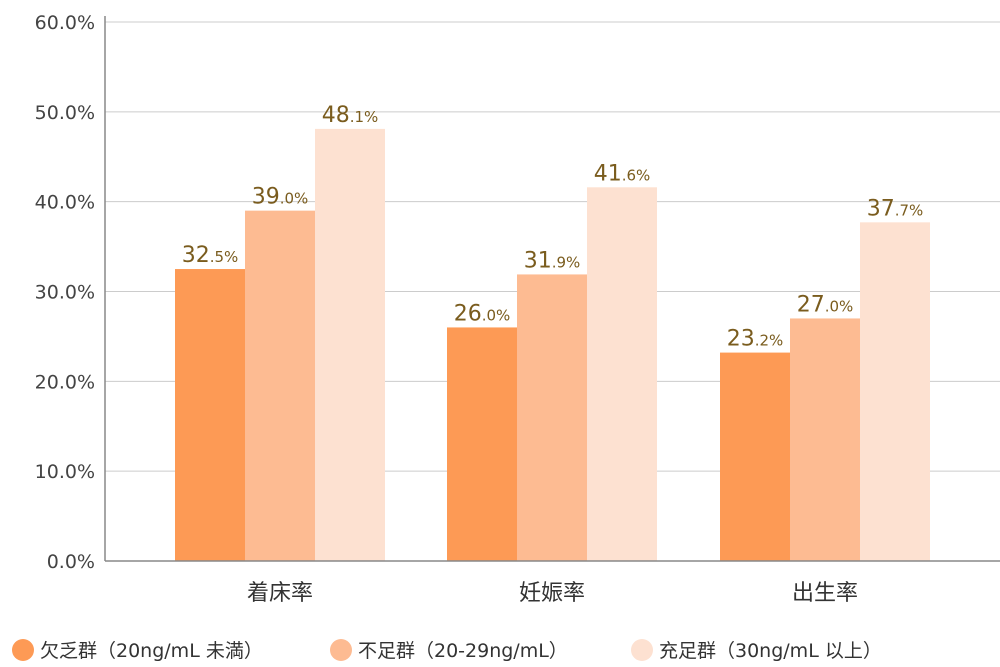  I want to click on data-label: 27.0%, so click(825, 304).